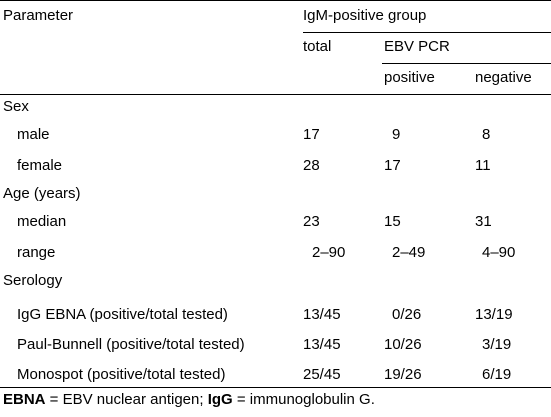 This screenshot has width=551, height=417. I want to click on row-negative: 3/19, so click(497, 344).